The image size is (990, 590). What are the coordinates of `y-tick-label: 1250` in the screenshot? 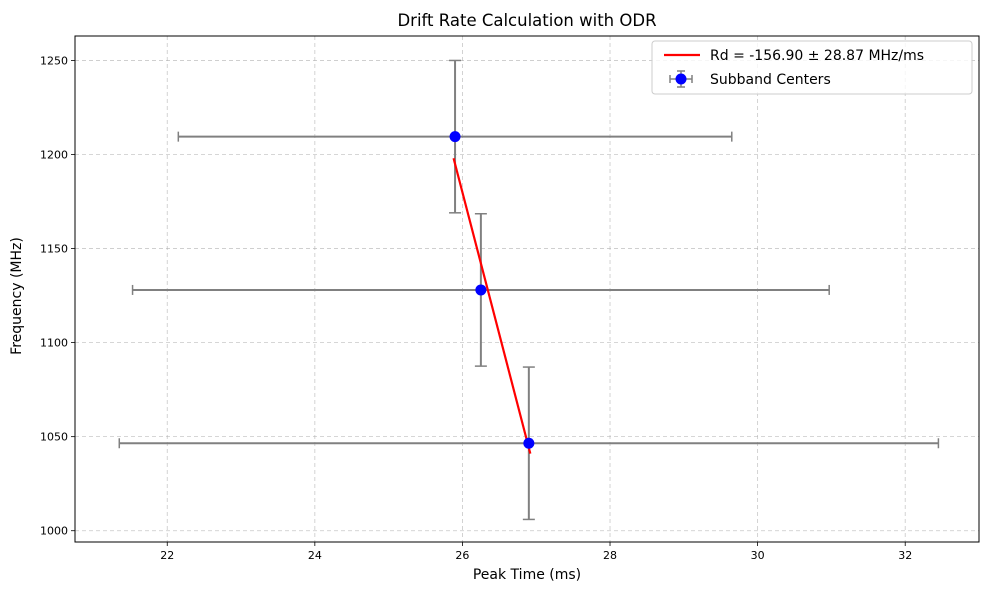 It's located at (54, 60).